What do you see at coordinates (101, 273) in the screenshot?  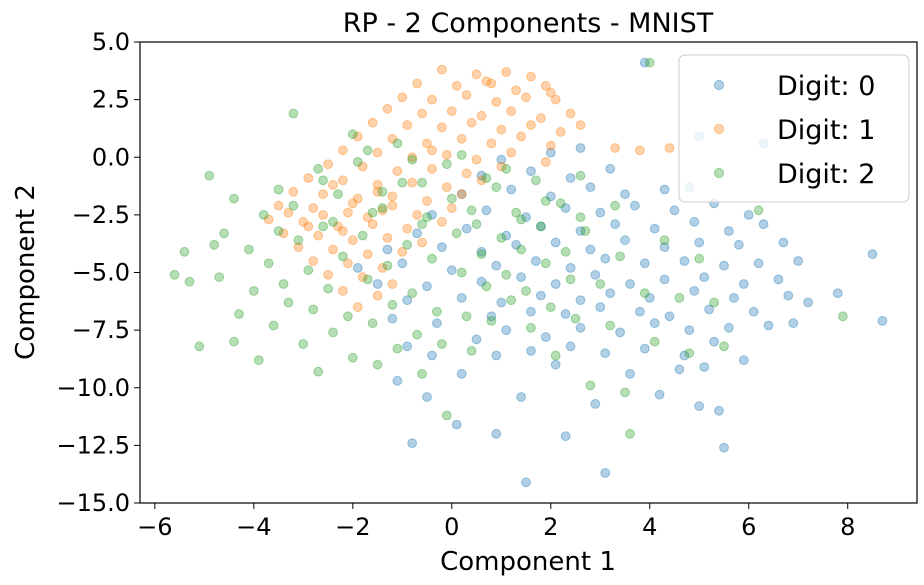 I see `y-tick-label: −5.0` at bounding box center [101, 273].